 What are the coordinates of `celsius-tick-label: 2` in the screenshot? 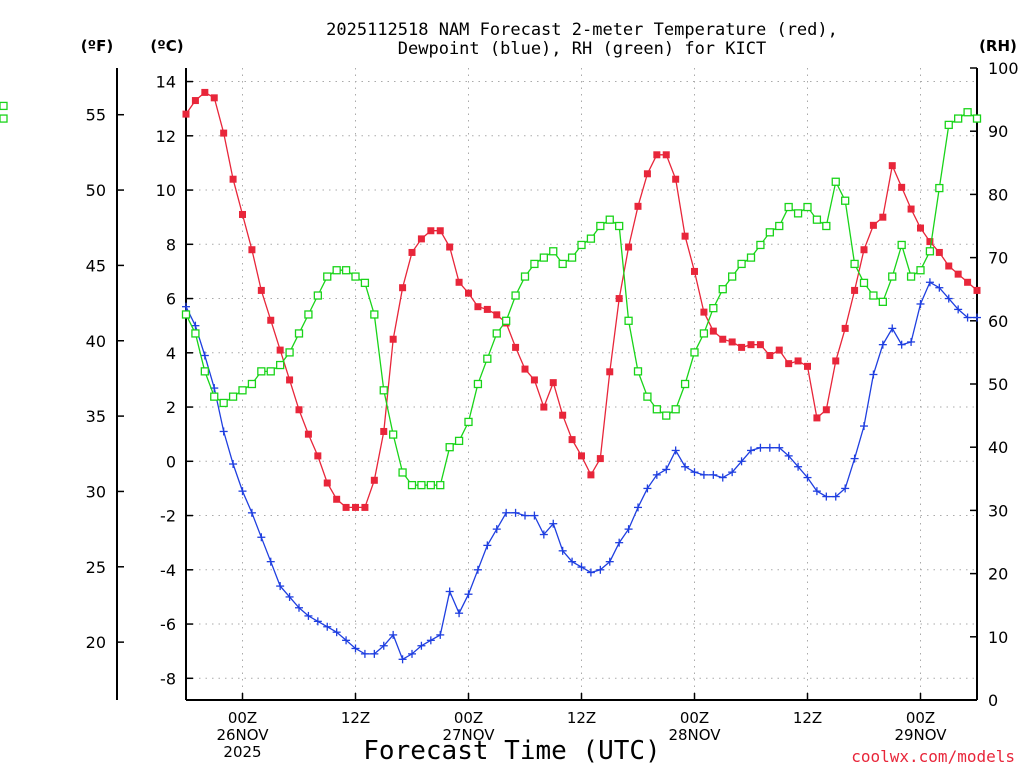 It's located at (171, 407).